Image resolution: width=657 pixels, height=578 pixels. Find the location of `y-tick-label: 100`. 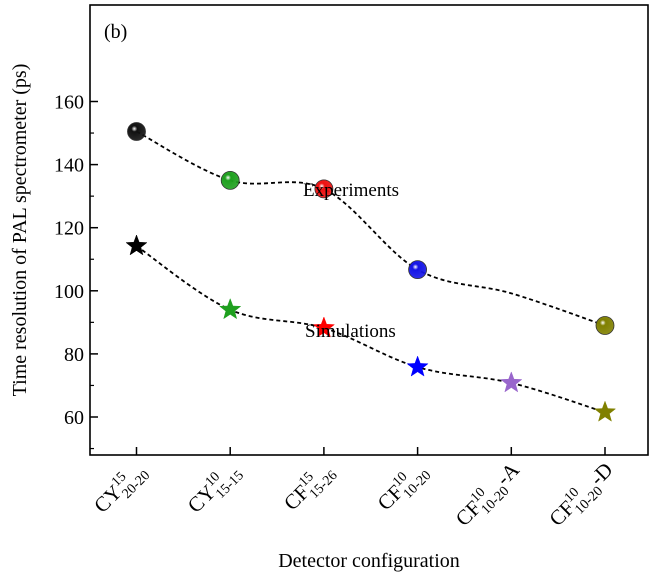

y-tick-label: 100 is located at coordinates (69, 292).